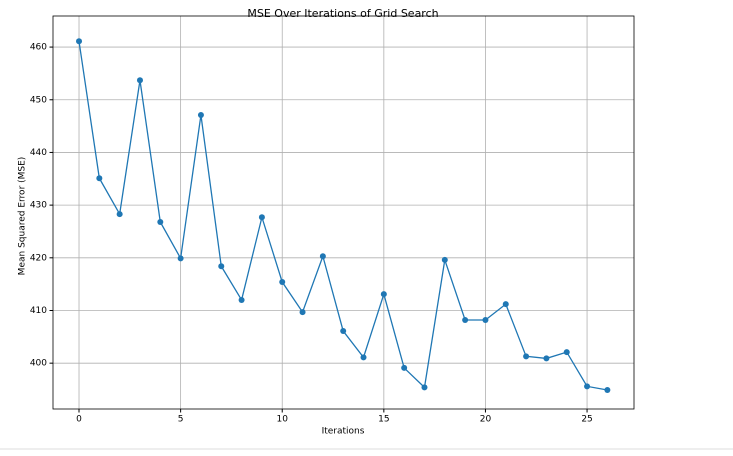 The width and height of the screenshot is (733, 456). What do you see at coordinates (343, 432) in the screenshot?
I see `x-axis-label: Iterations` at bounding box center [343, 432].